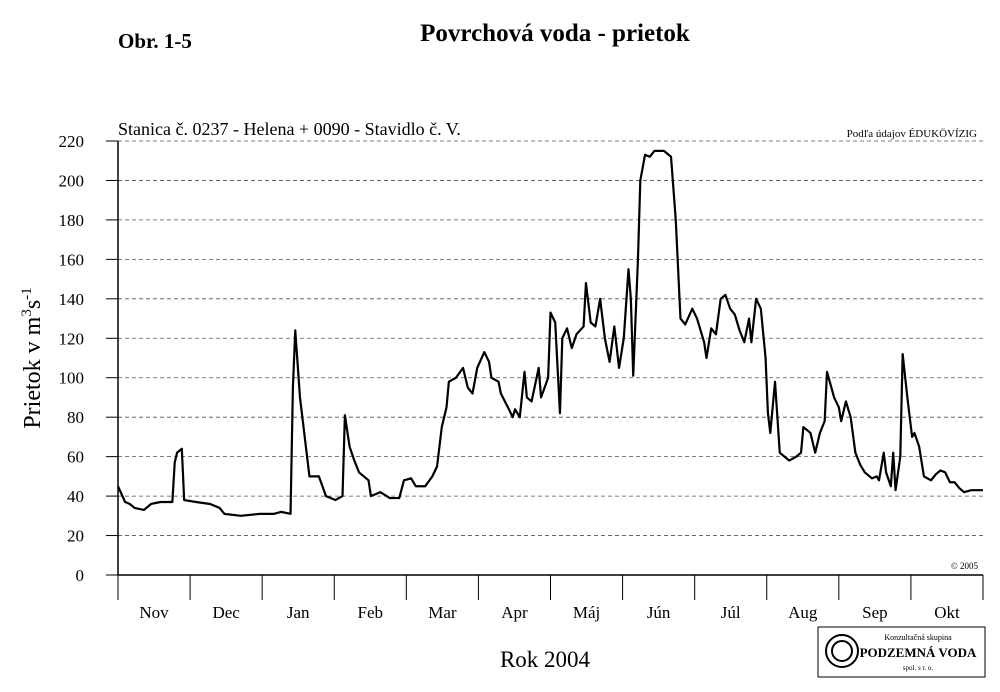 This screenshot has width=1000, height=692. I want to click on y-label-sup: -1, so click(27, 293).